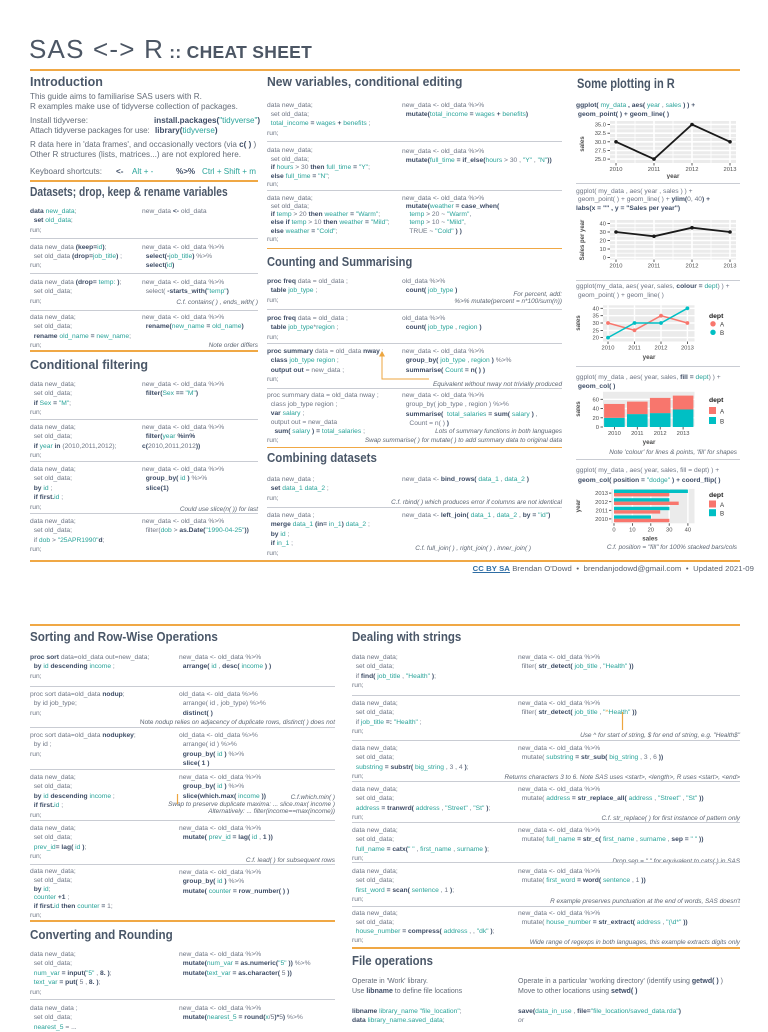 The height and width of the screenshot is (1032, 768). I want to click on svg-text: 25.0, so click(600, 160).